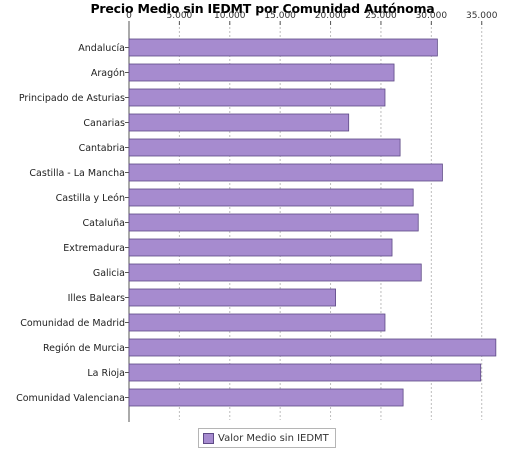 This screenshot has width=525, height=450. Describe the element at coordinates (96, 298) in the screenshot. I see `category-label: Illes Balears` at that location.